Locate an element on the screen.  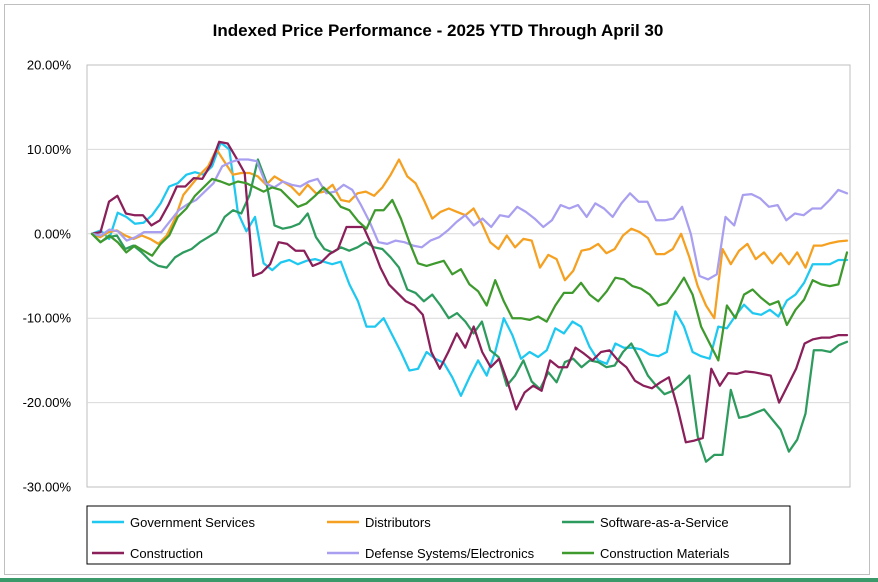
legend-label: Software-as-a-Service is located at coordinates (664, 522).